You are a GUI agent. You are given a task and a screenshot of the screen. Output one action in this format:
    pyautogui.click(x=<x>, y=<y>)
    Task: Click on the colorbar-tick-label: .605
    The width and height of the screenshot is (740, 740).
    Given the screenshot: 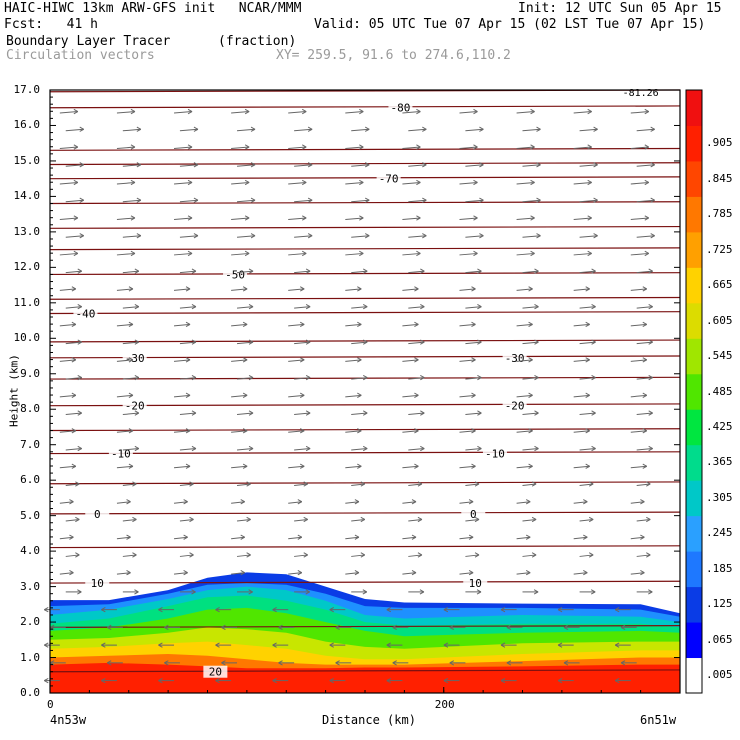 What is the action you would take?
    pyautogui.click(x=719, y=320)
    